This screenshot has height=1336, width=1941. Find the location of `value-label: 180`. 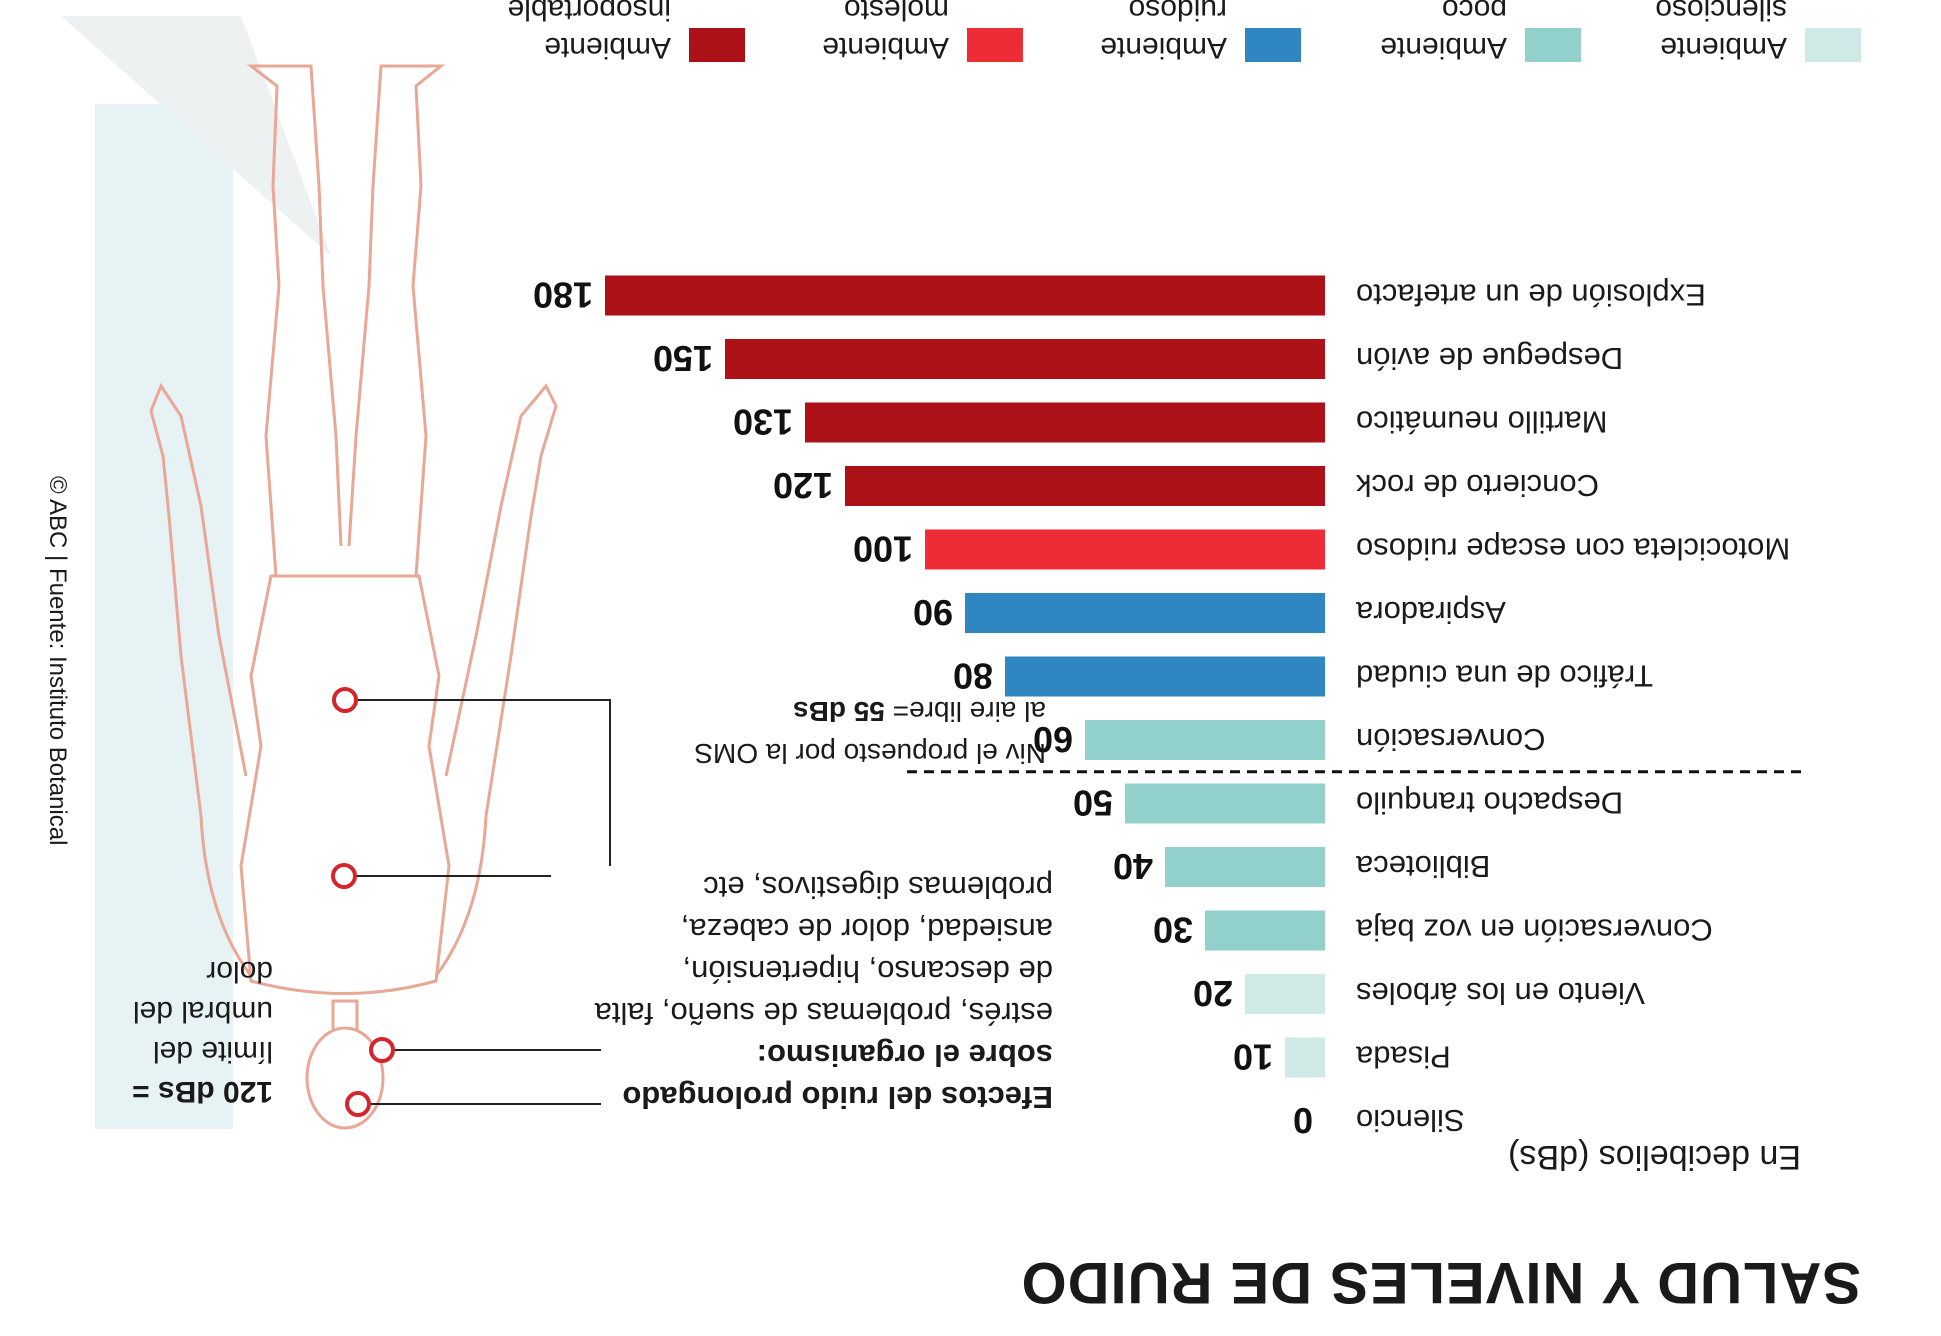

value-label: 180 is located at coordinates (563, 295).